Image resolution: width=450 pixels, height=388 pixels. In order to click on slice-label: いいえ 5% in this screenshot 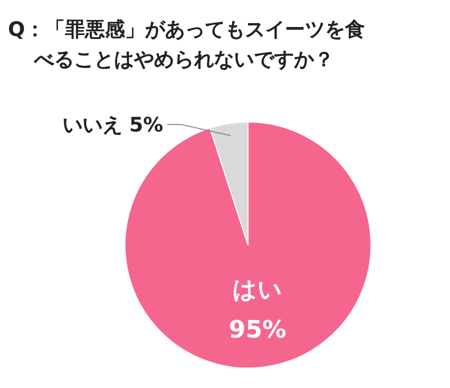, I will do `click(113, 124)`.